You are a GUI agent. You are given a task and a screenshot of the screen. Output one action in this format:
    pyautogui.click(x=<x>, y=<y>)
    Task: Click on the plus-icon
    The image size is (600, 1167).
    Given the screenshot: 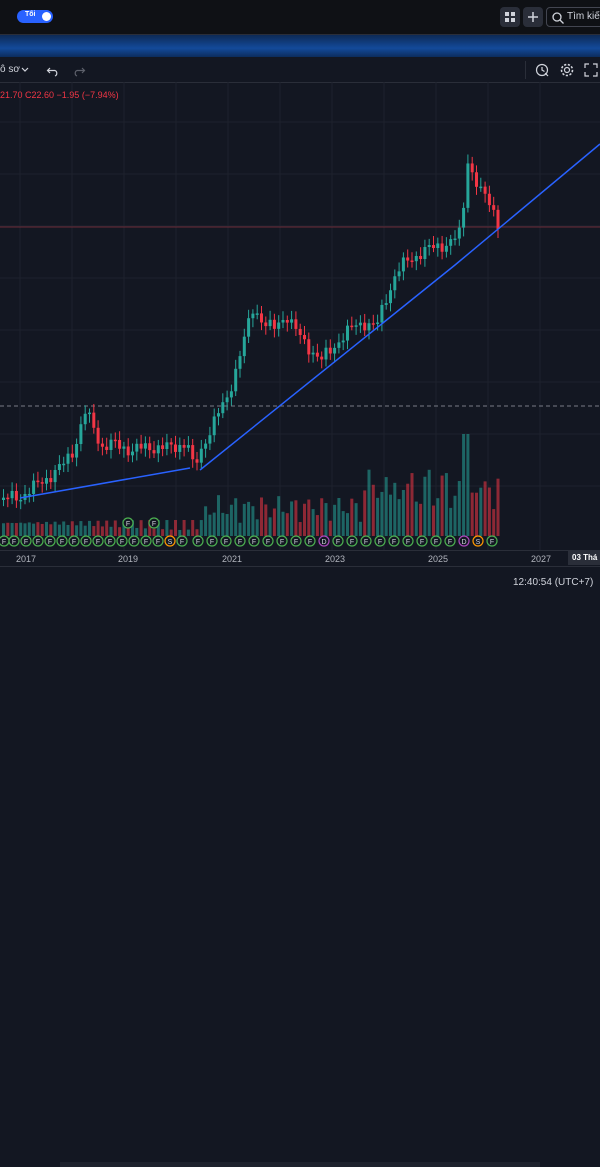 What is the action you would take?
    pyautogui.click(x=533, y=17)
    